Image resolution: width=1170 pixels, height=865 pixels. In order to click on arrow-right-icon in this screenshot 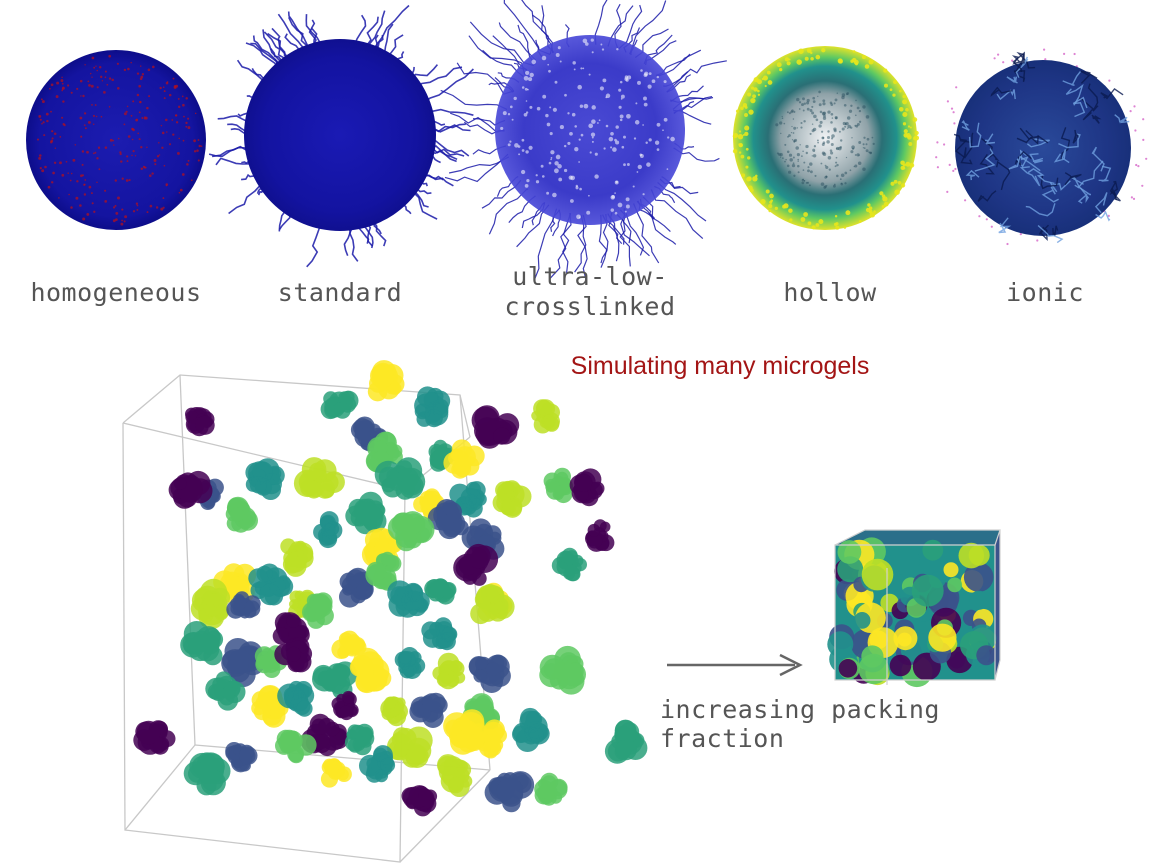, I will do `click(735, 665)`.